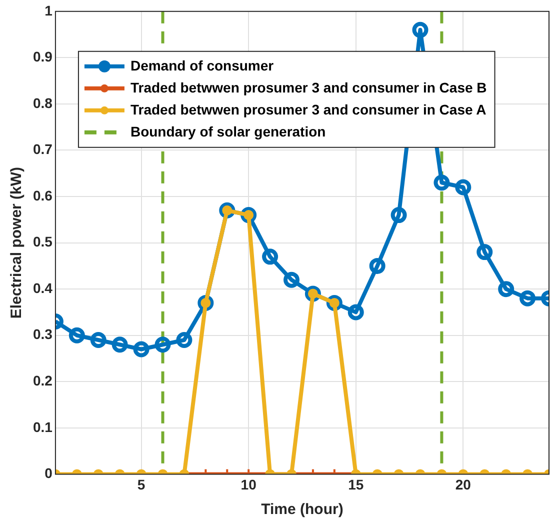 This screenshot has width=559, height=523. I want to click on x-tick-label: 5, so click(141, 484).